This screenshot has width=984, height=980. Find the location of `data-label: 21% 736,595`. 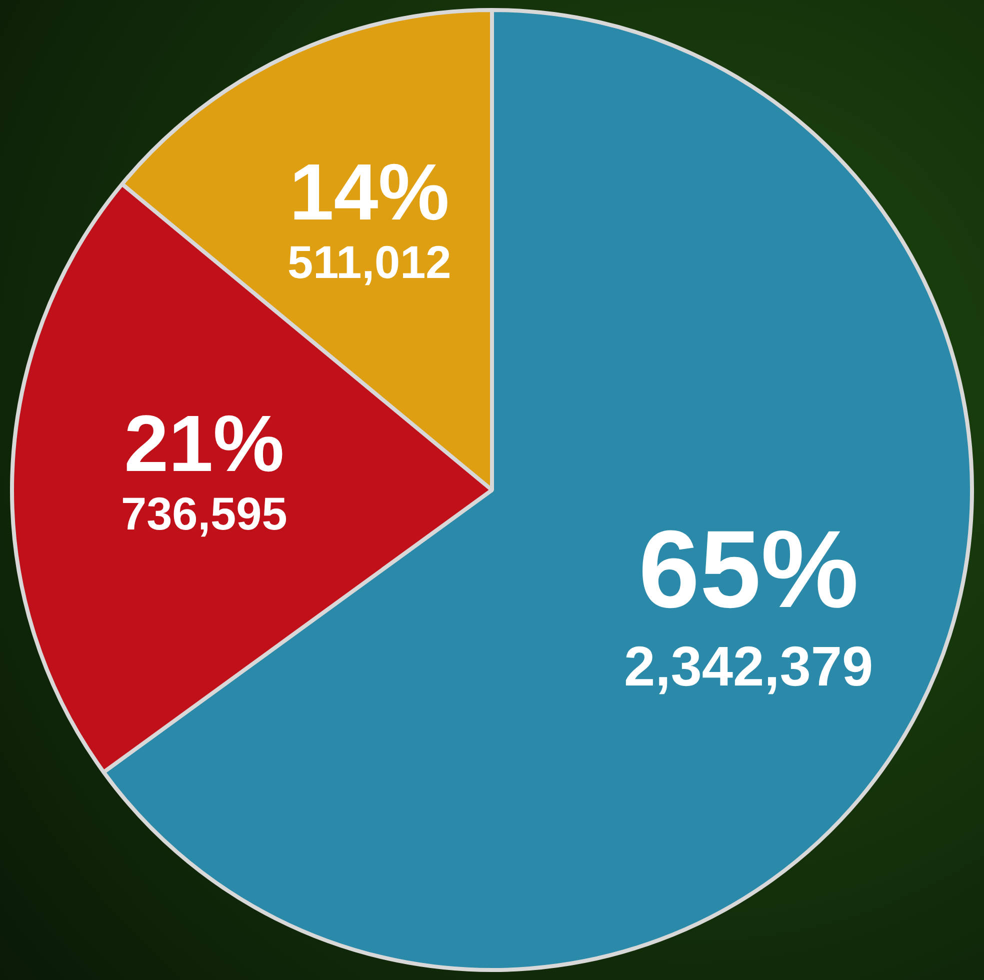

data-label: 21% 736,595 is located at coordinates (204, 469).